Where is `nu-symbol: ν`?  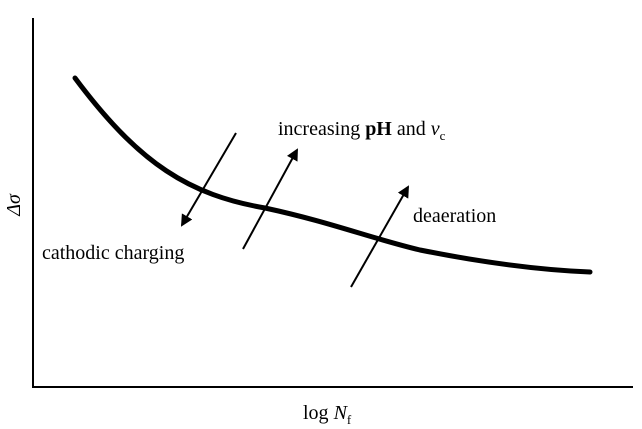 nu-symbol: ν is located at coordinates (435, 129).